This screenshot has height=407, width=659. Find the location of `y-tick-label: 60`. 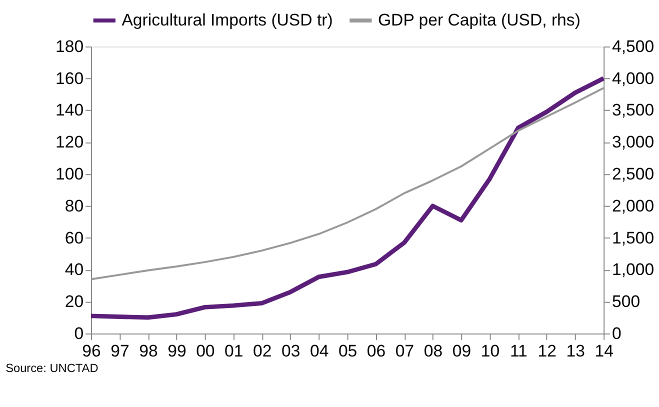

y-tick-label: 60 is located at coordinates (74, 238).